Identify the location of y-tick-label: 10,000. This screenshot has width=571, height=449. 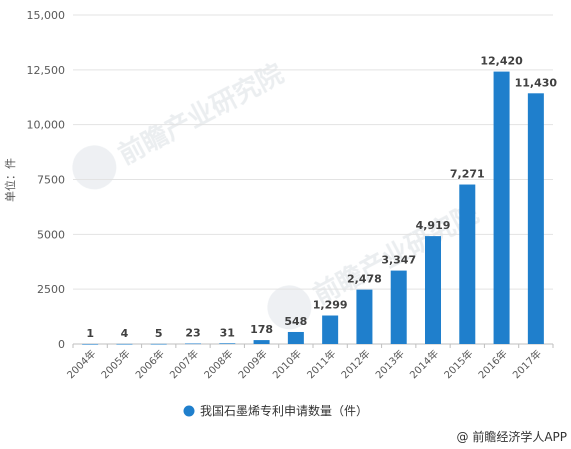
(46, 125).